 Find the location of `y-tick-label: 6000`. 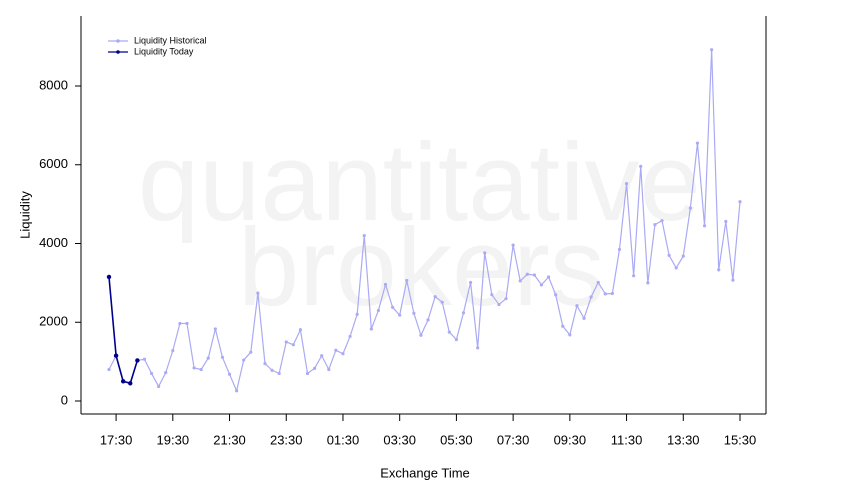

y-tick-label: 6000 is located at coordinates (53, 163).